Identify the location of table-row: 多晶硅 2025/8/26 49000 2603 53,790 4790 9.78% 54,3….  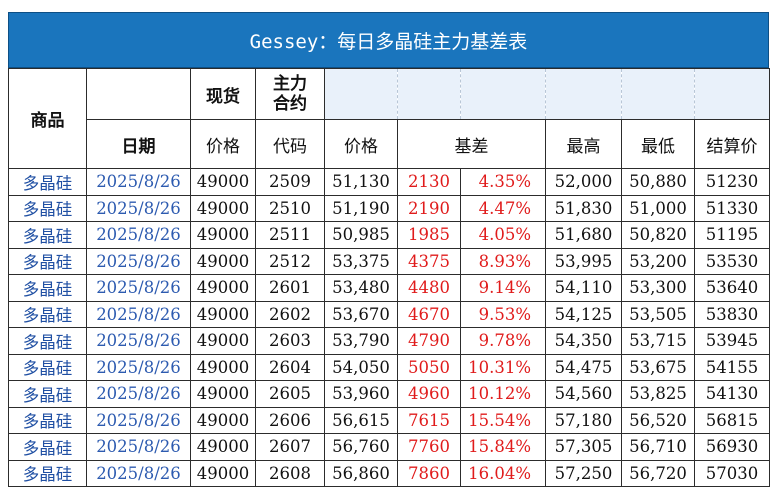
(389, 341).